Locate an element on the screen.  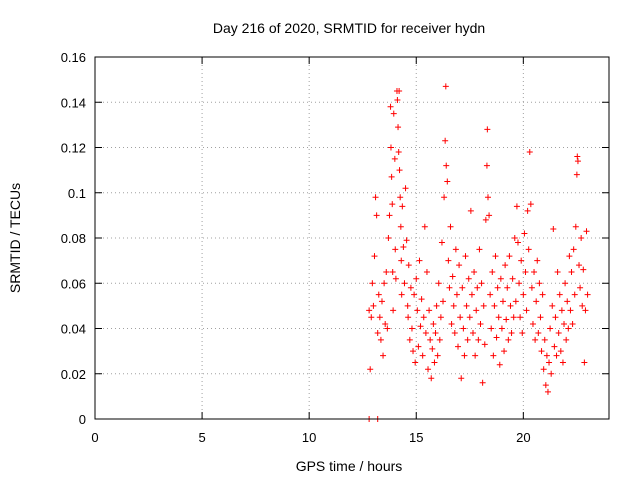
x-tick-label: 20 is located at coordinates (523, 437).